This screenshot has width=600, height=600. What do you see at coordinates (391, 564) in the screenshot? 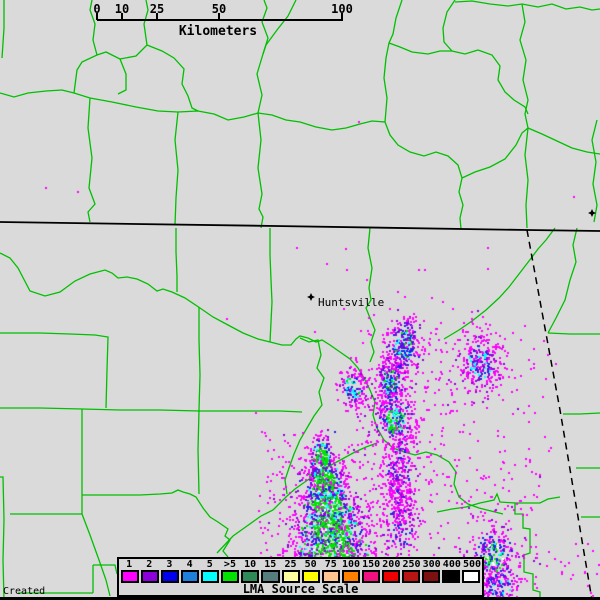
I see `legend-label-200: 200` at bounding box center [391, 564].